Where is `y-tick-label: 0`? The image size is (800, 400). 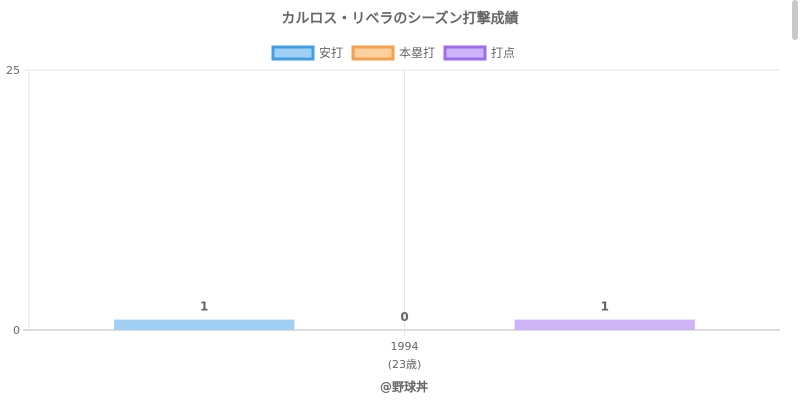 y-tick-label: 0 is located at coordinates (16, 330).